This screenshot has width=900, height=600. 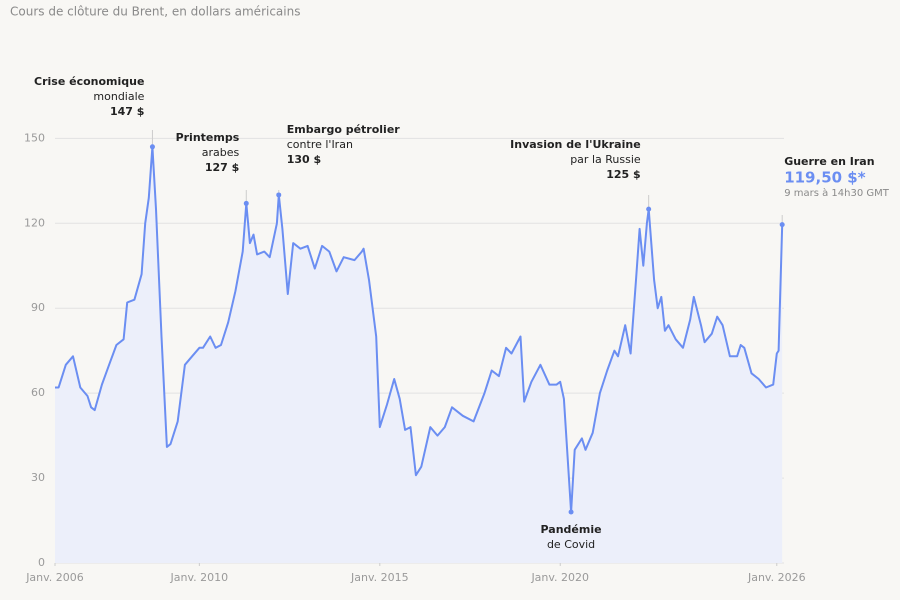 I want to click on annotation-text: Embargo pétrolier, so click(x=344, y=129).